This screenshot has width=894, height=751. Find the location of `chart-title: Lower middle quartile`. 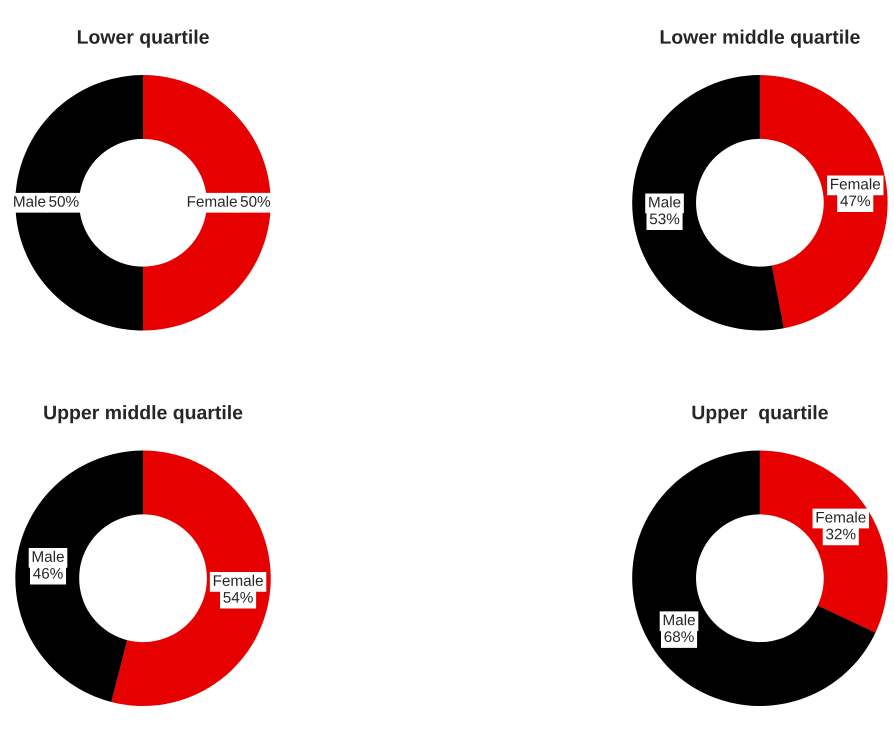

chart-title: Lower middle quartile is located at coordinates (760, 39).